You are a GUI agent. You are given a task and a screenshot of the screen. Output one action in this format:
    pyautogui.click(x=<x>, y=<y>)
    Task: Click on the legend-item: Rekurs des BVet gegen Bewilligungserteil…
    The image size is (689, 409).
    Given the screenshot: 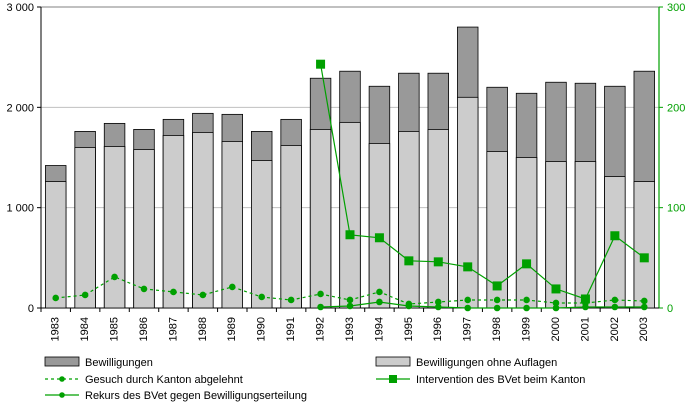 What is the action you would take?
    pyautogui.click(x=176, y=396)
    